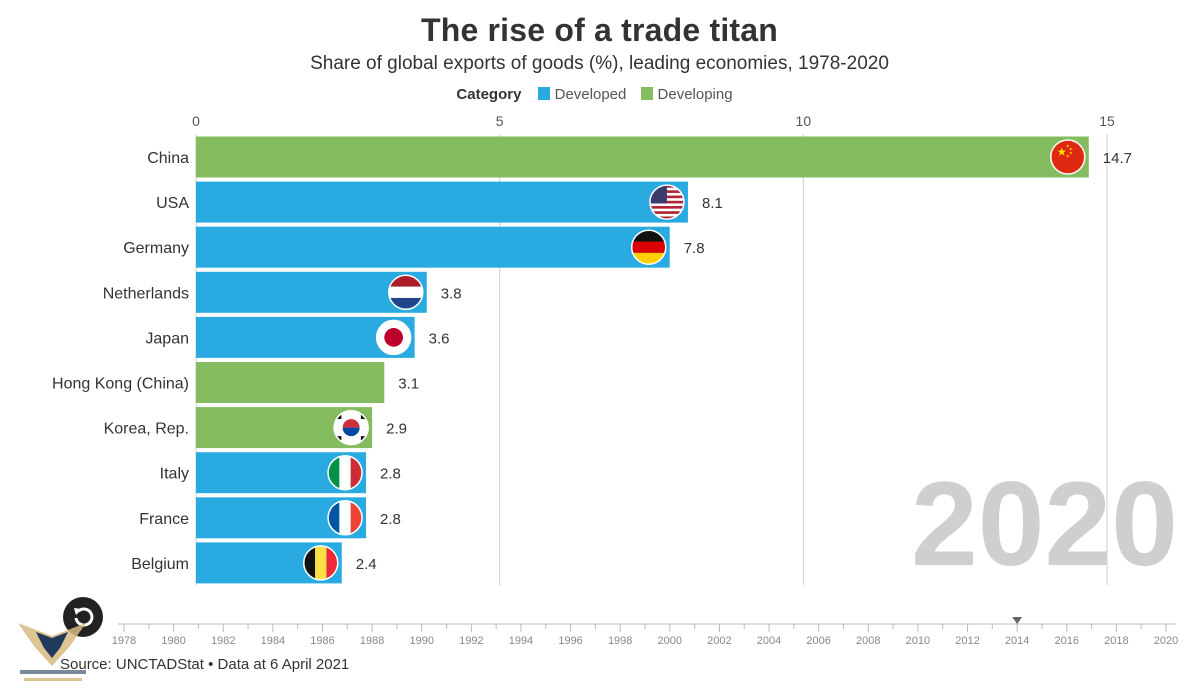 The height and width of the screenshot is (689, 1199). I want to click on year-watermark: 2020, so click(1044, 524).